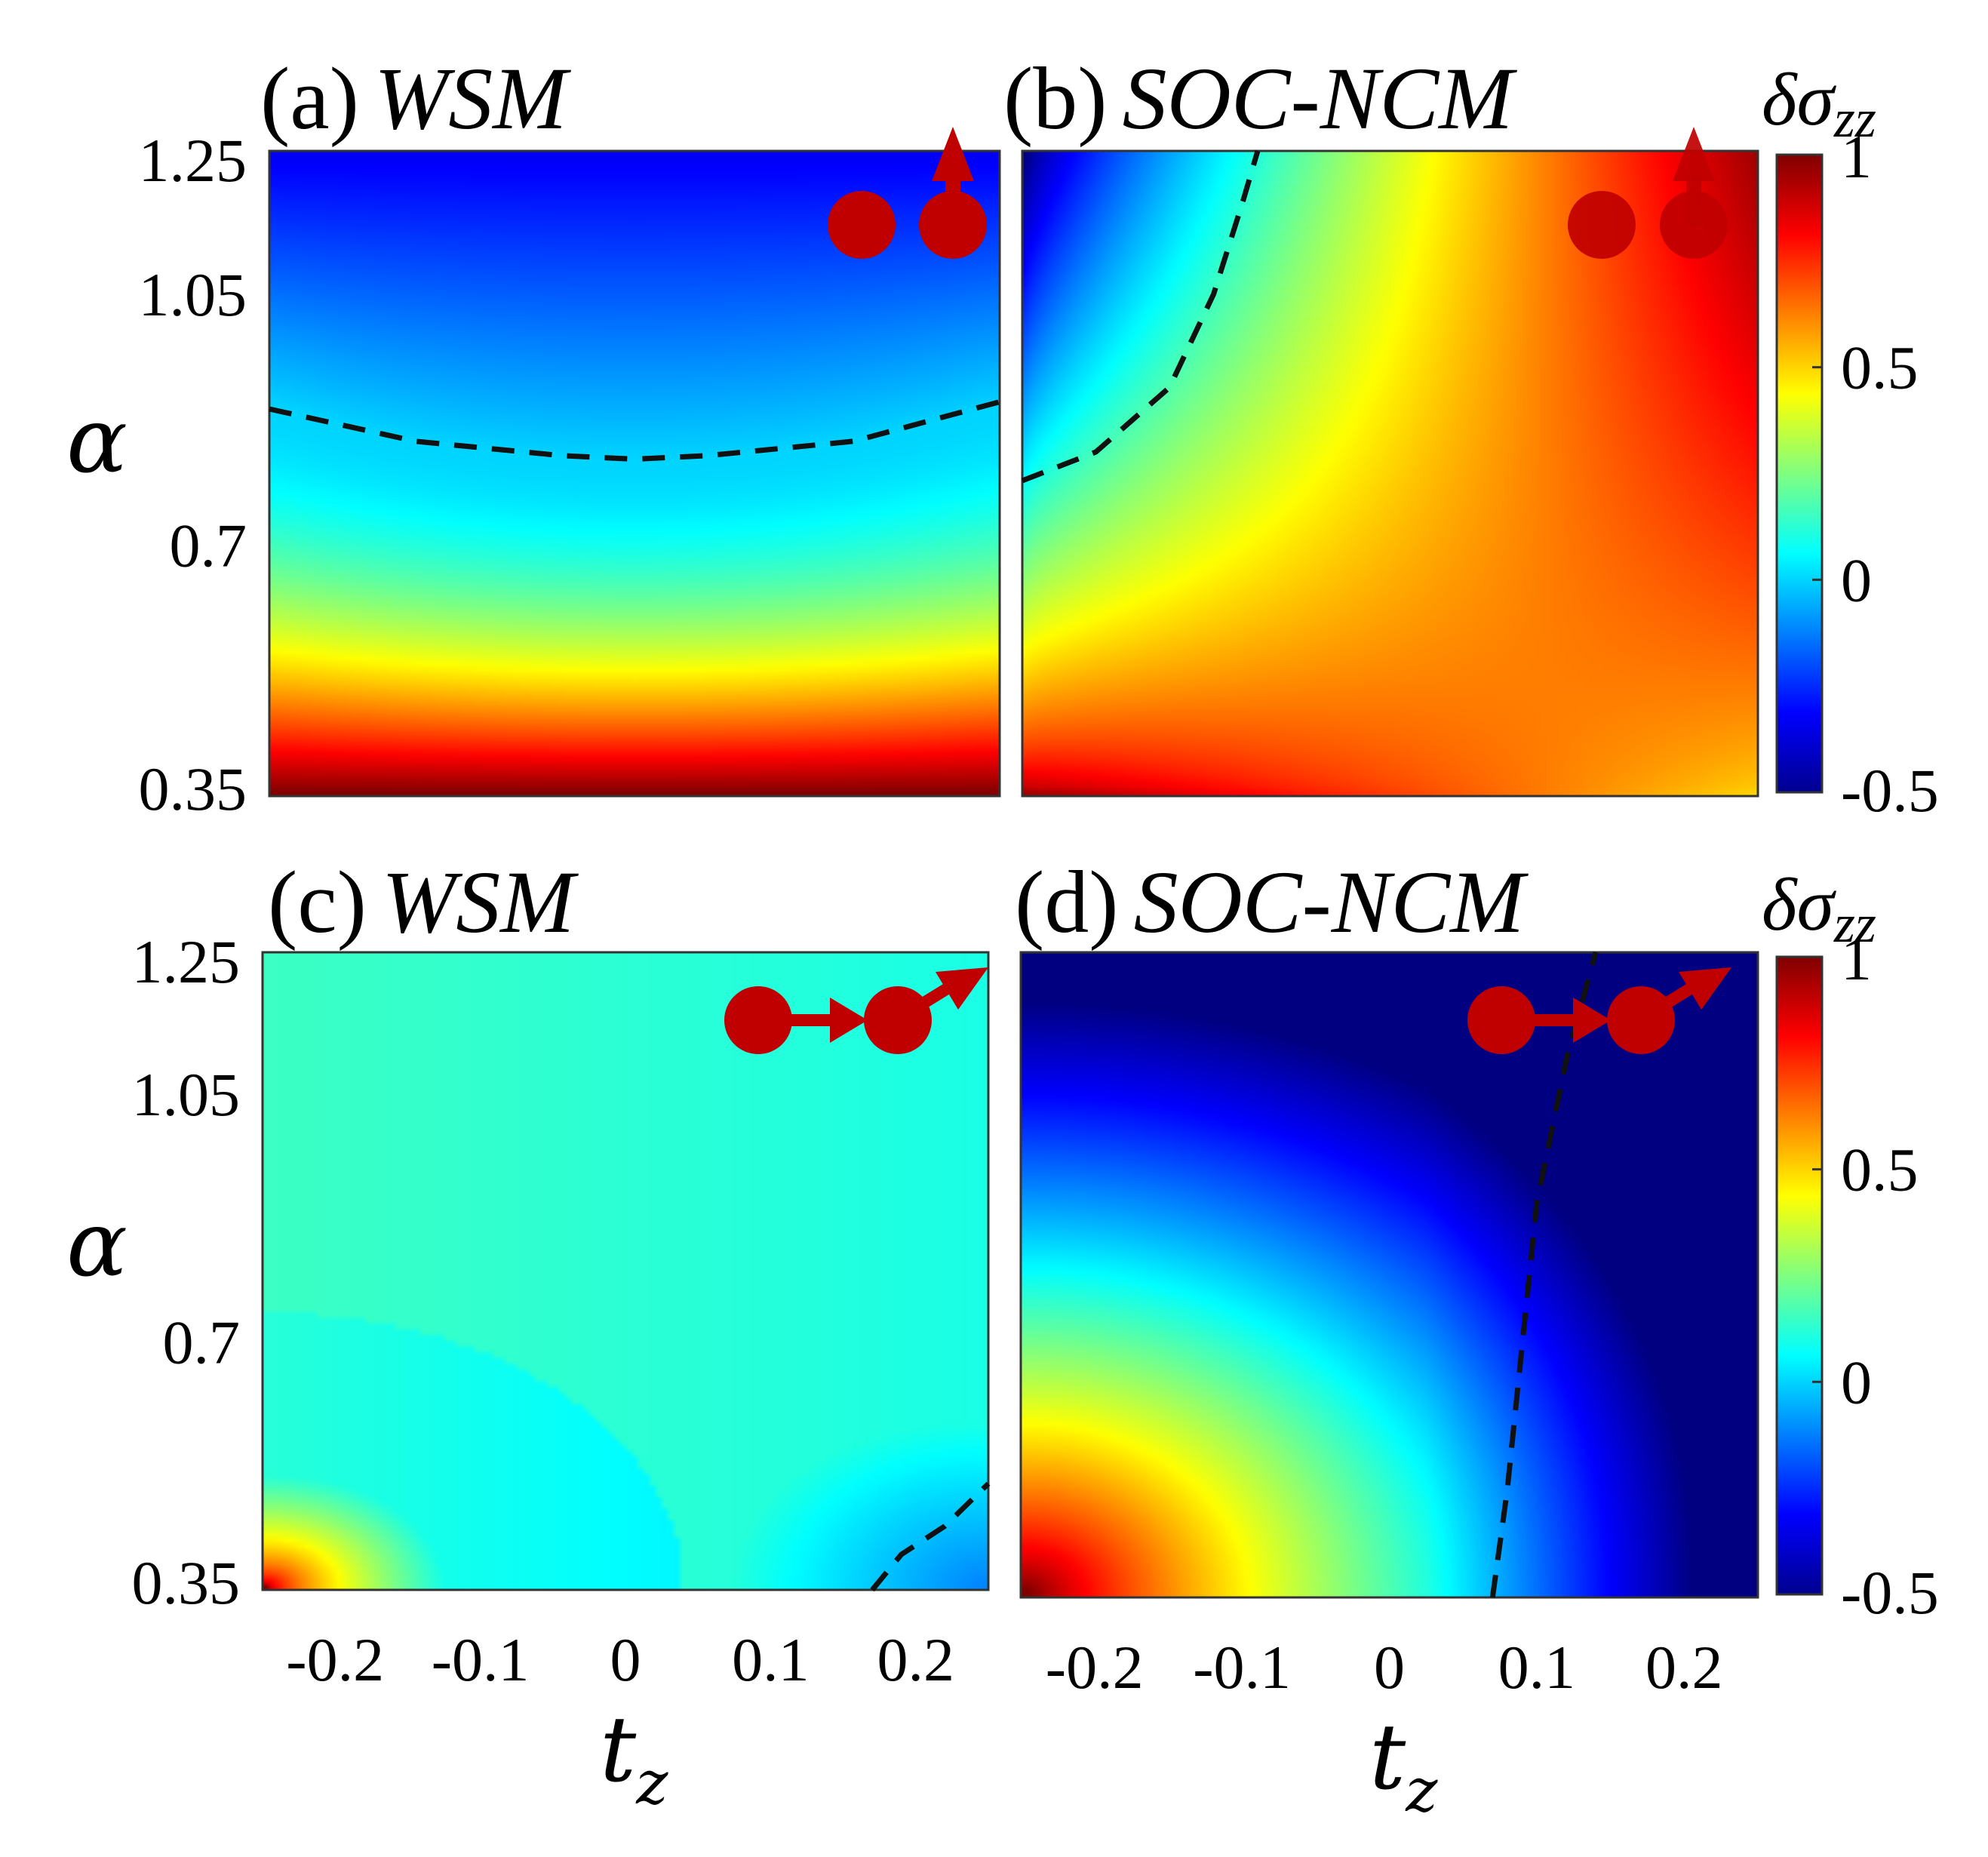 This screenshot has width=1988, height=1857. I want to click on panel-b-heatmap, so click(1390, 474).